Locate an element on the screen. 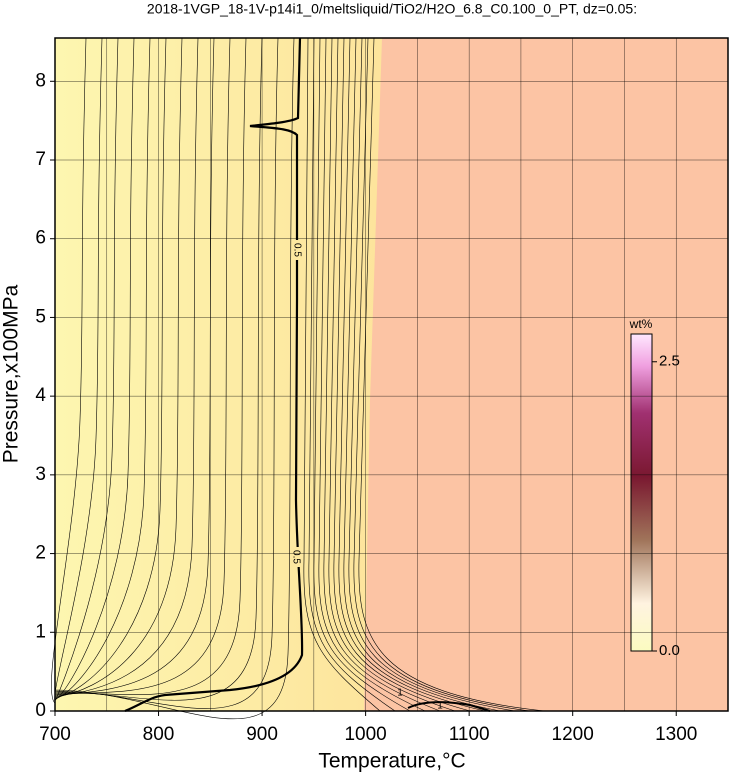 The width and height of the screenshot is (734, 776). y-tick-label: 2 is located at coordinates (40, 553).